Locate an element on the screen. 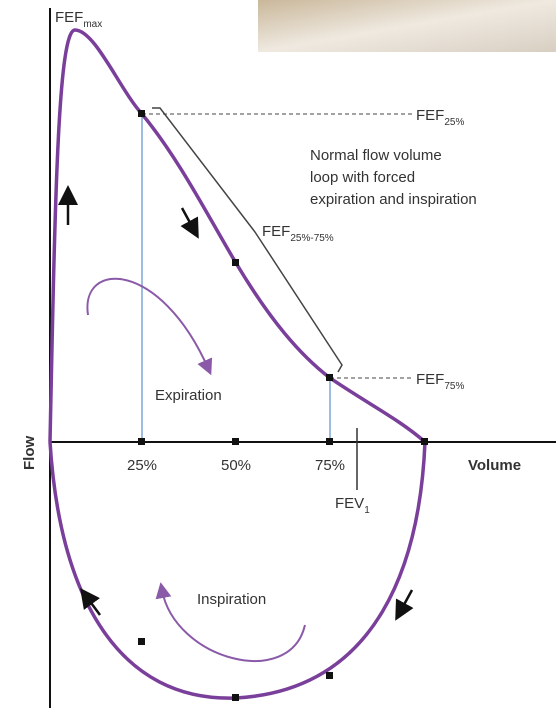  label-sub: 1 is located at coordinates (367, 510).